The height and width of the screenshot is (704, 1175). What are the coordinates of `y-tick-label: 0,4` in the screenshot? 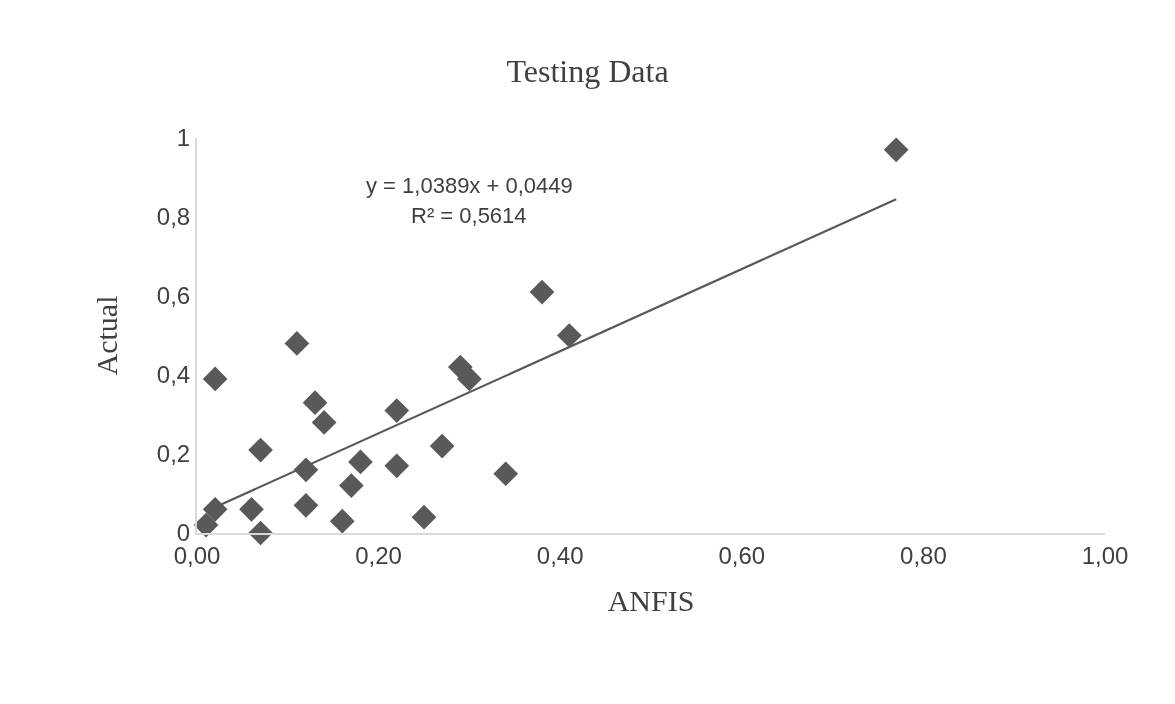 It's located at (173, 375).